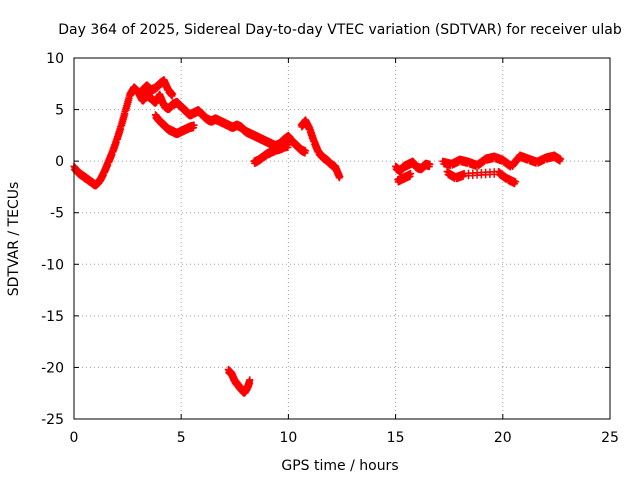  I want to click on y-tick-label: -15, so click(52, 317).